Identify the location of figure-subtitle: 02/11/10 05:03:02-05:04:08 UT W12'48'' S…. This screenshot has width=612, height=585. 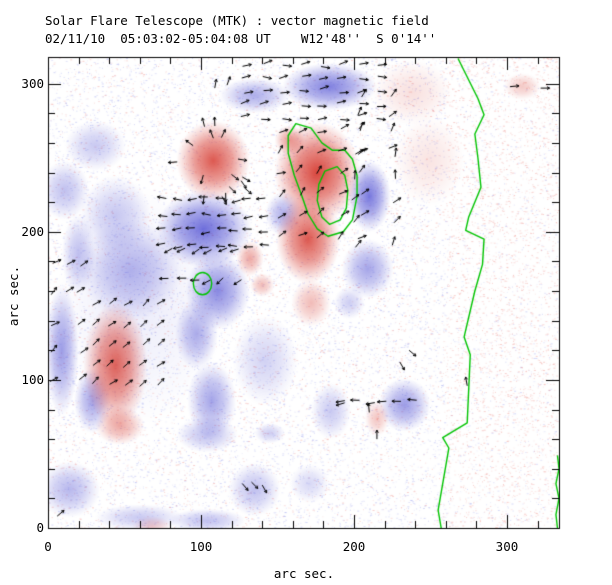
(241, 38).